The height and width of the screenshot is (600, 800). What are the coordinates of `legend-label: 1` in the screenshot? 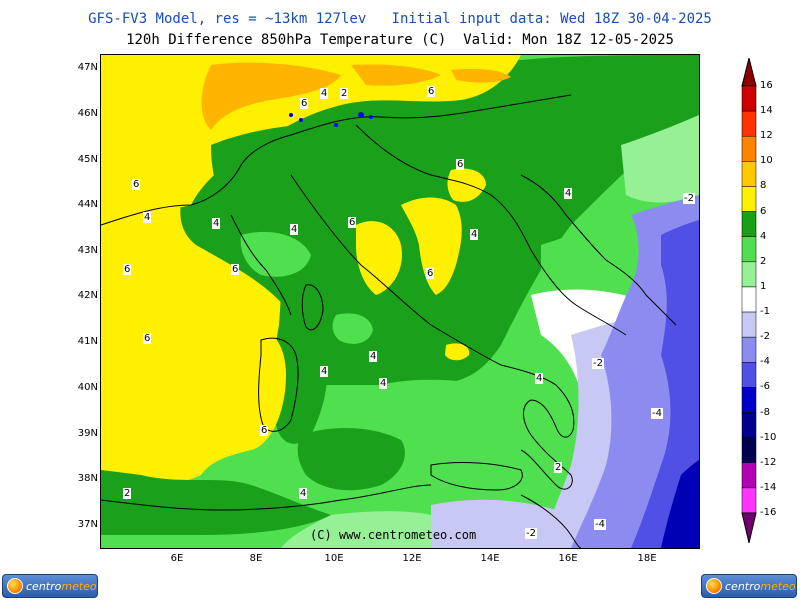 It's located at (763, 286).